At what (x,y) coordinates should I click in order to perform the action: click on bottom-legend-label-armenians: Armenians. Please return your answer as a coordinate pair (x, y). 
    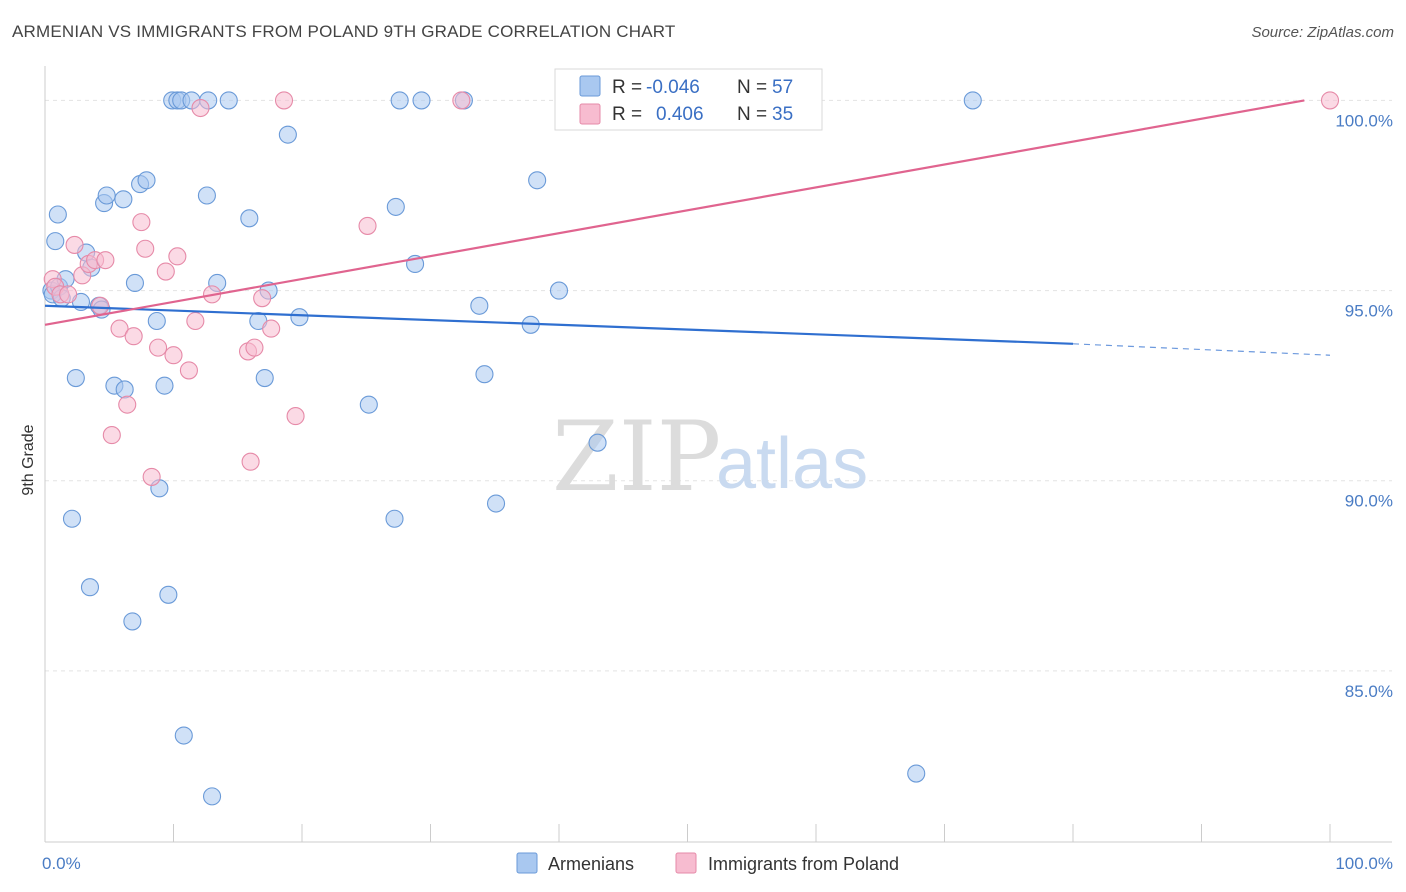
    Looking at the image, I should click on (591, 864).